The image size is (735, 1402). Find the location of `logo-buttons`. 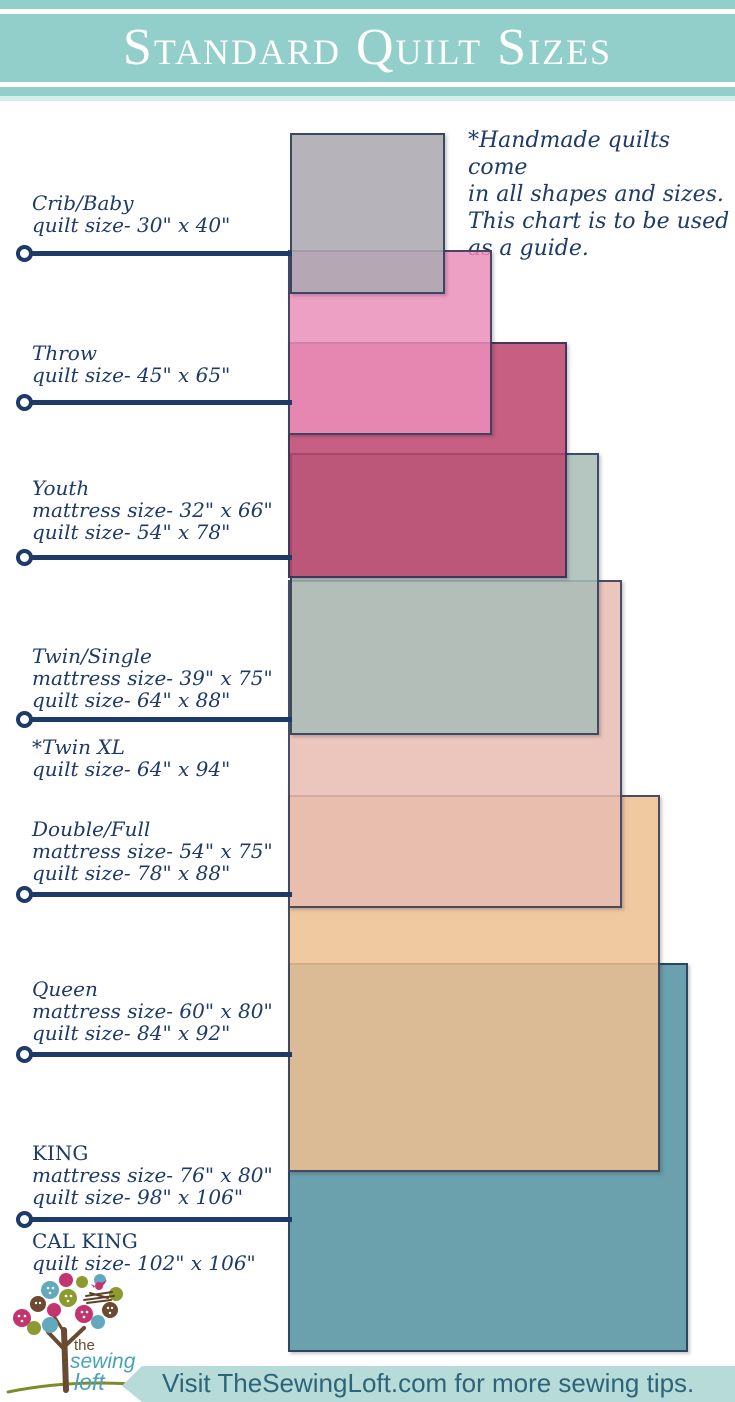

logo-buttons is located at coordinates (68, 1304).